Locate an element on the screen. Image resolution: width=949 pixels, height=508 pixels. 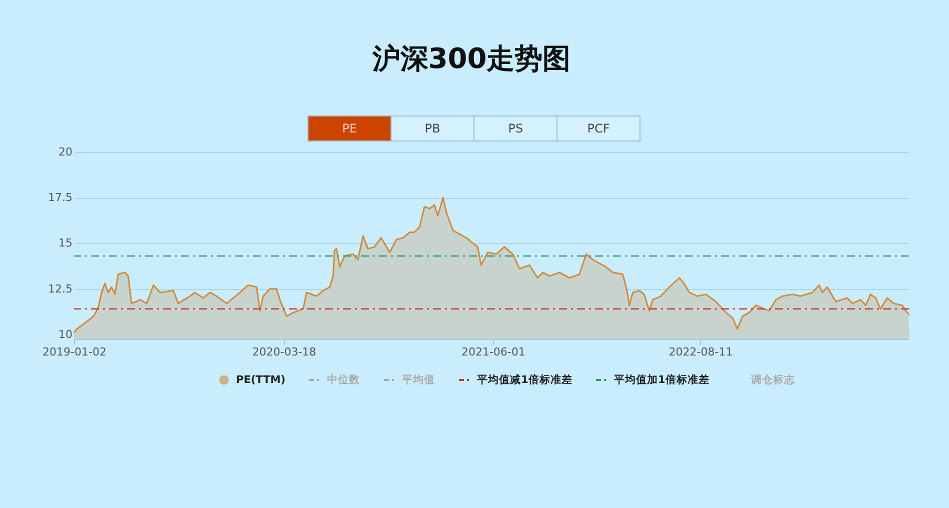
legend-label: 平均值减1倍标准差 is located at coordinates (524, 379).